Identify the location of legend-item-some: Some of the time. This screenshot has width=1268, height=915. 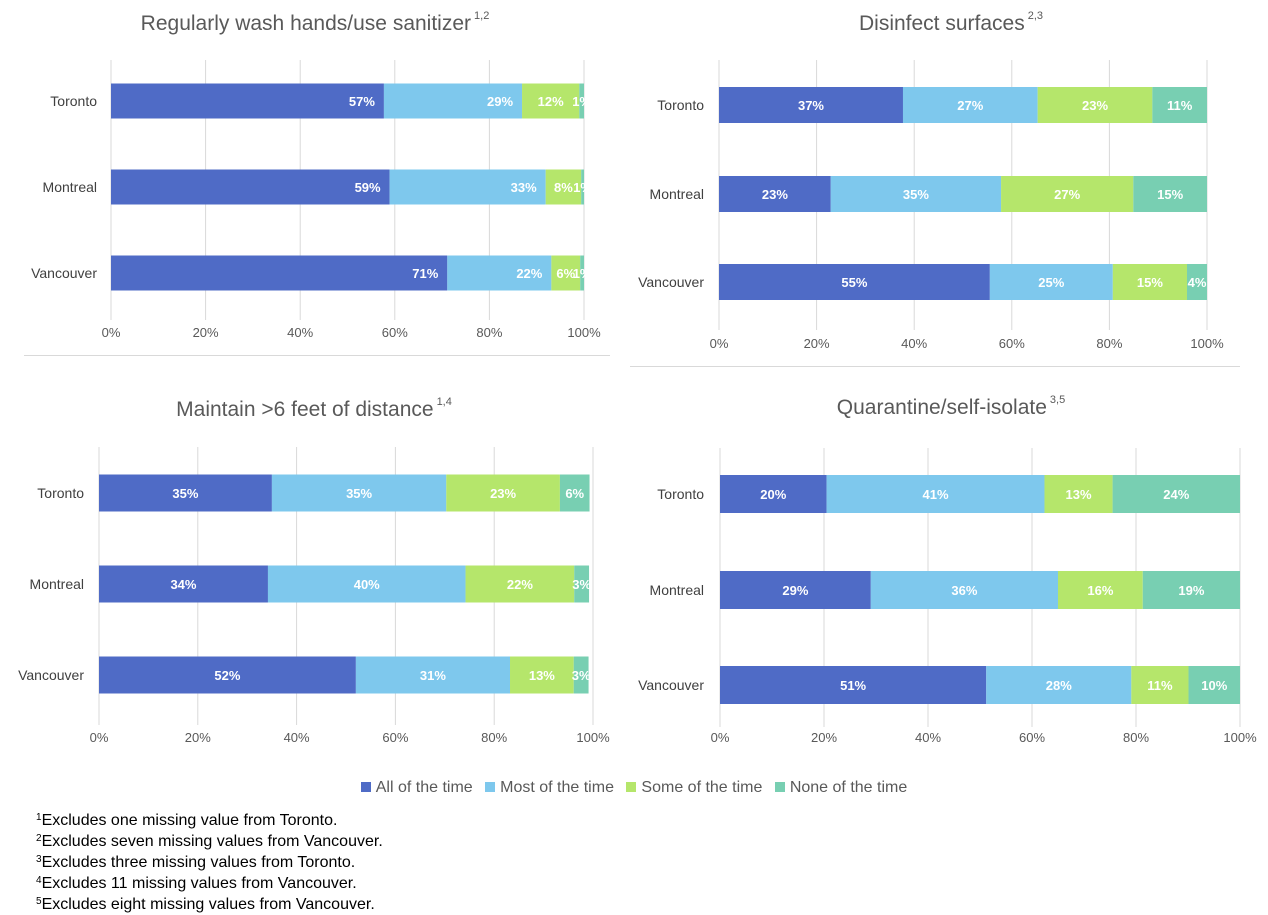
(694, 788).